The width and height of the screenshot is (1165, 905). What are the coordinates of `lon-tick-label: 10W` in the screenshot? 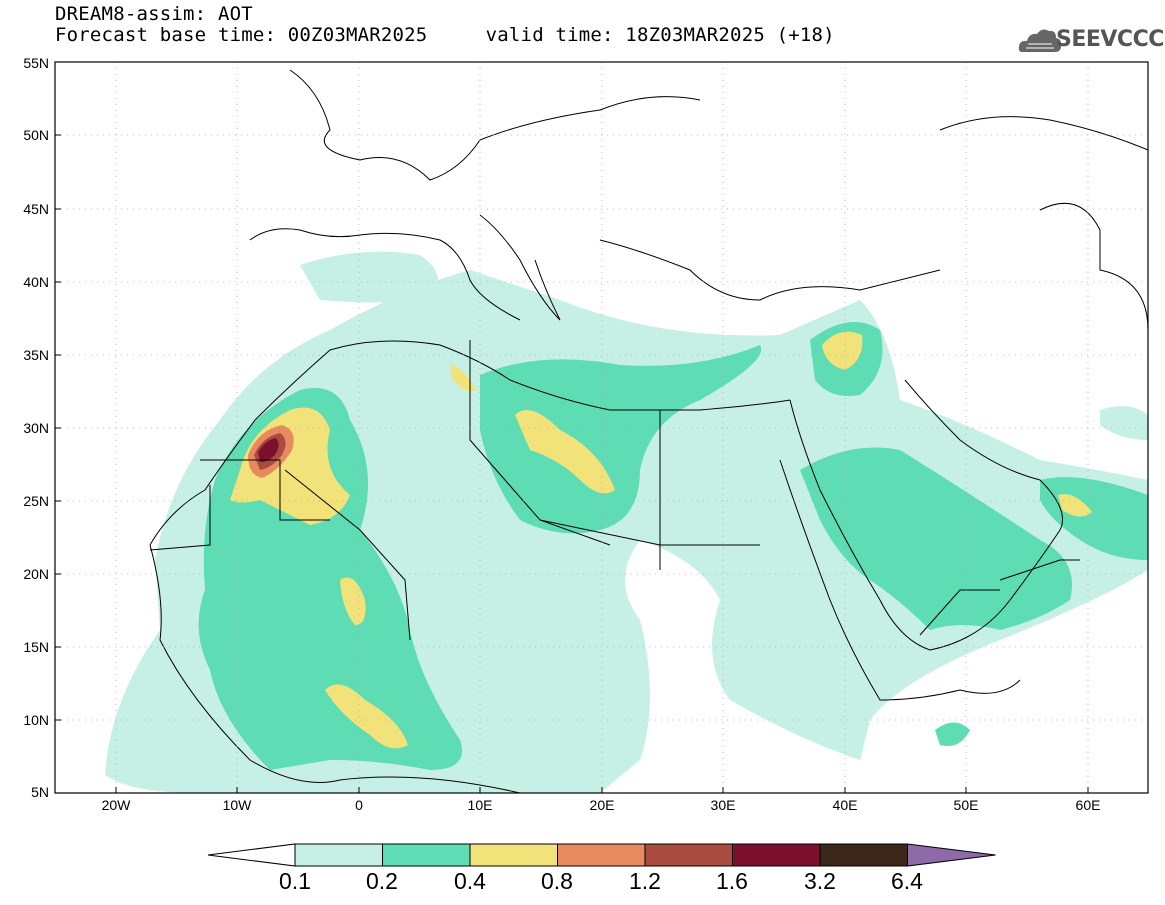 It's located at (237, 805).